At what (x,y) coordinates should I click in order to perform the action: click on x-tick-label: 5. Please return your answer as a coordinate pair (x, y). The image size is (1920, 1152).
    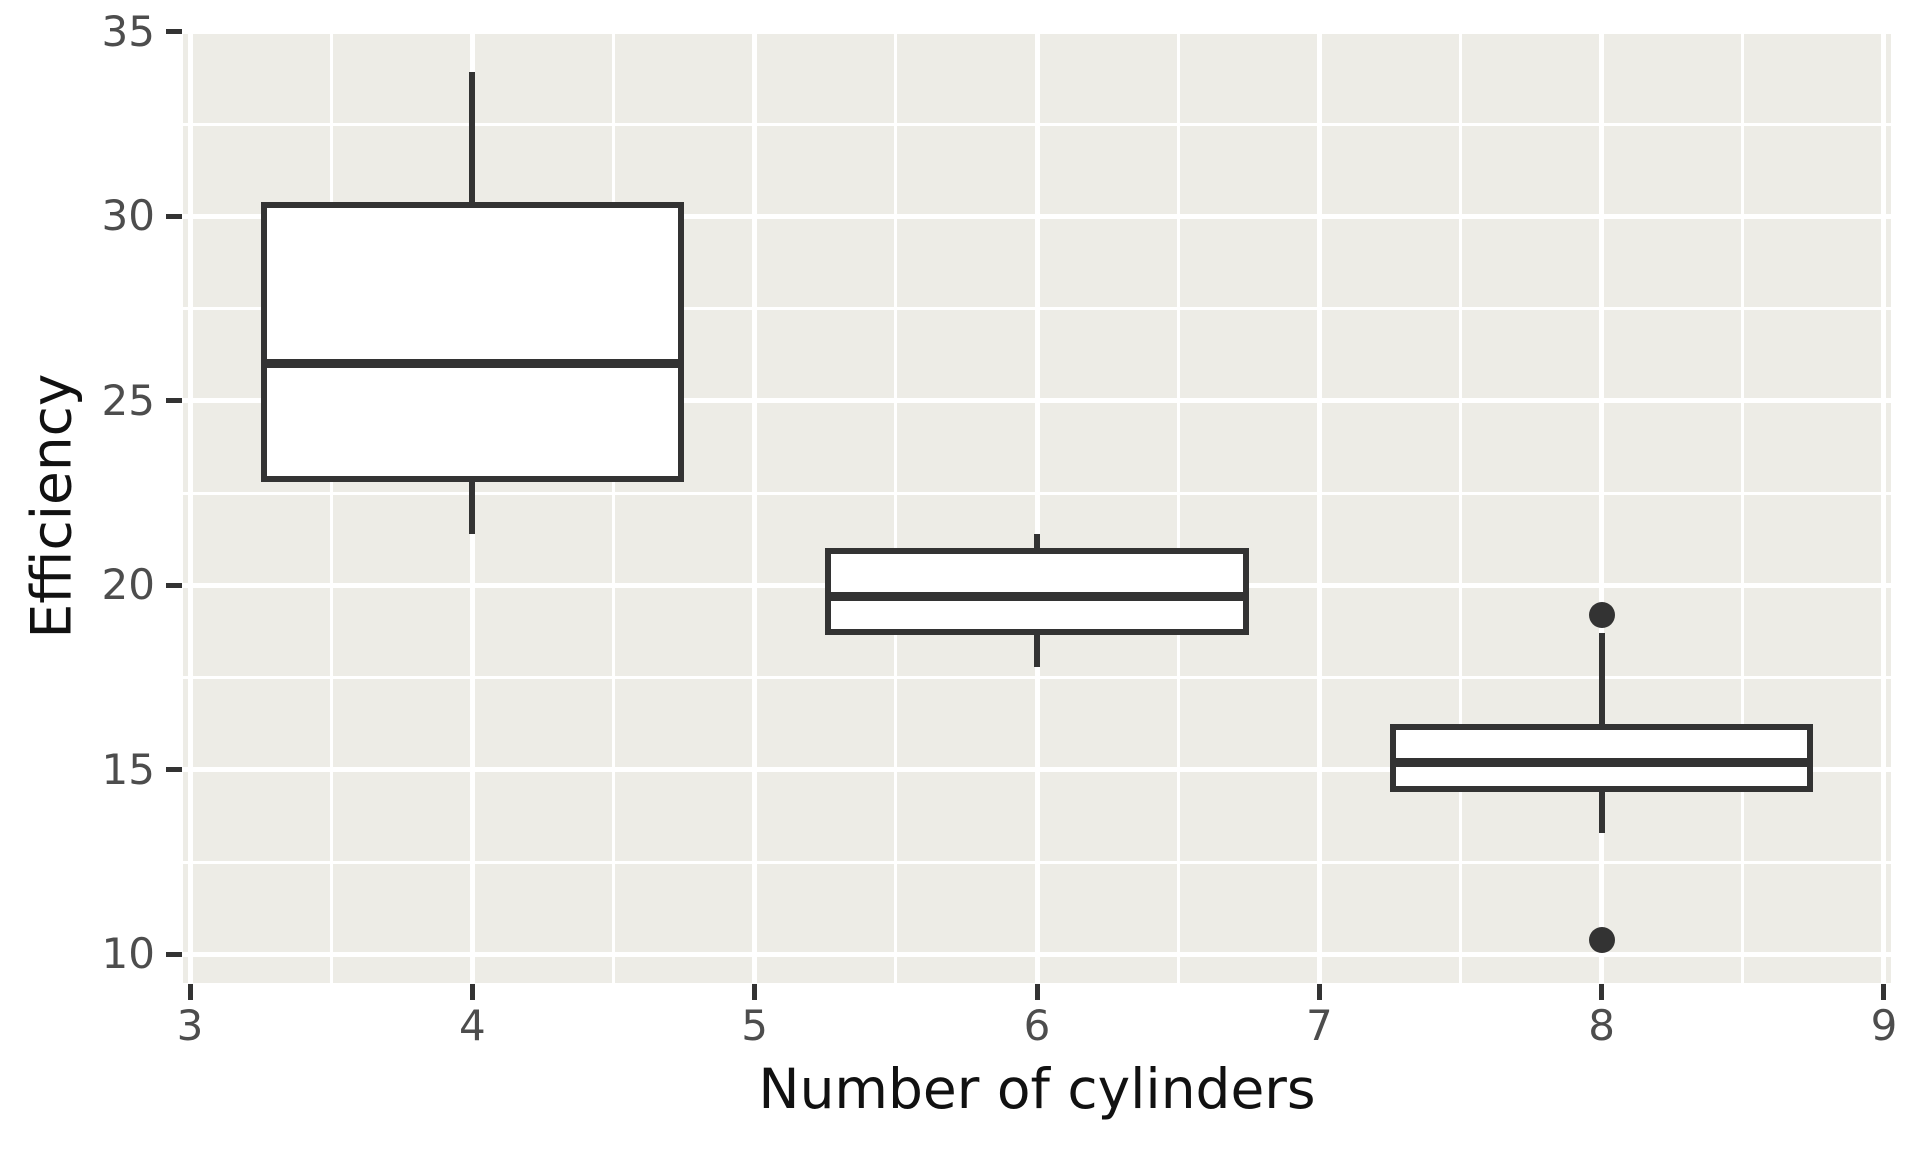
    Looking at the image, I should click on (755, 1025).